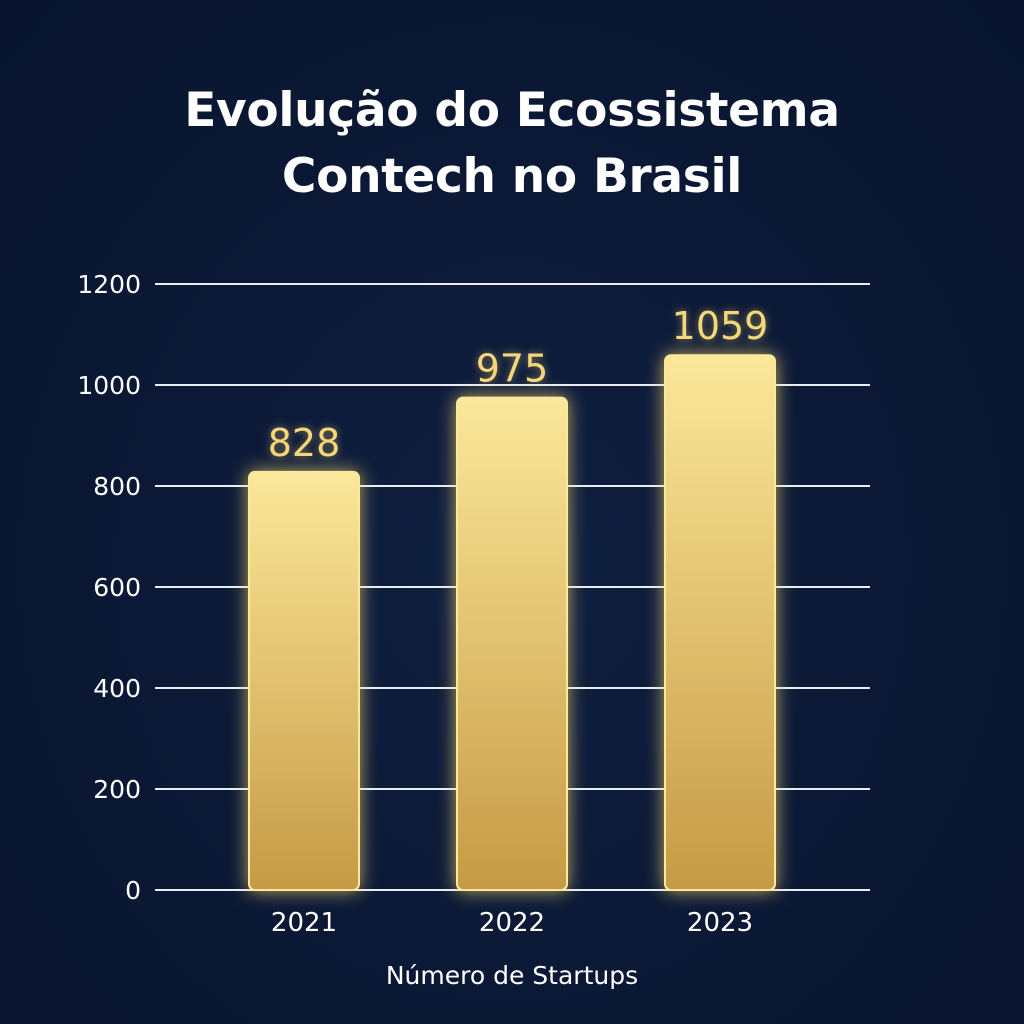  What do you see at coordinates (304, 680) in the screenshot?
I see `bar-2021` at bounding box center [304, 680].